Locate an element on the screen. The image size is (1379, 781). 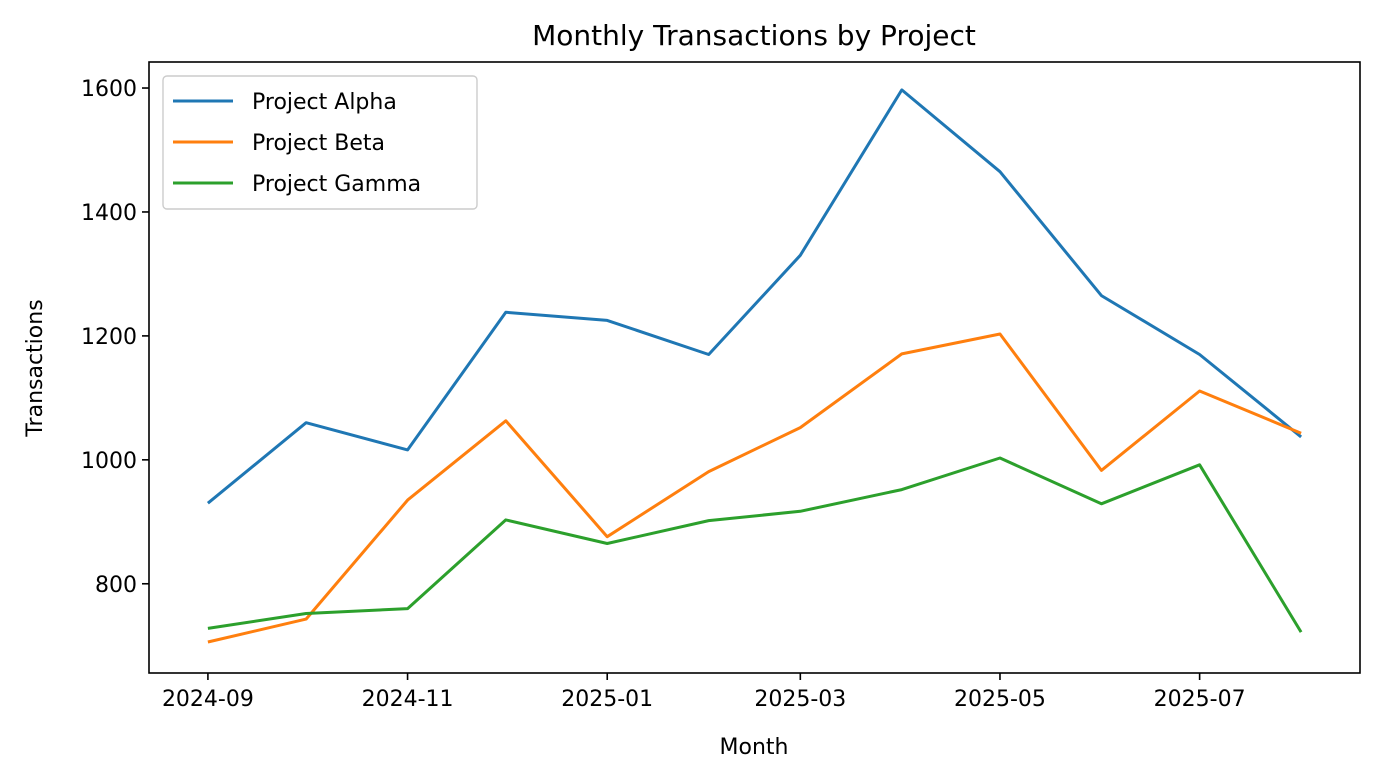
x-tick-label: 2025-07 is located at coordinates (1200, 699).